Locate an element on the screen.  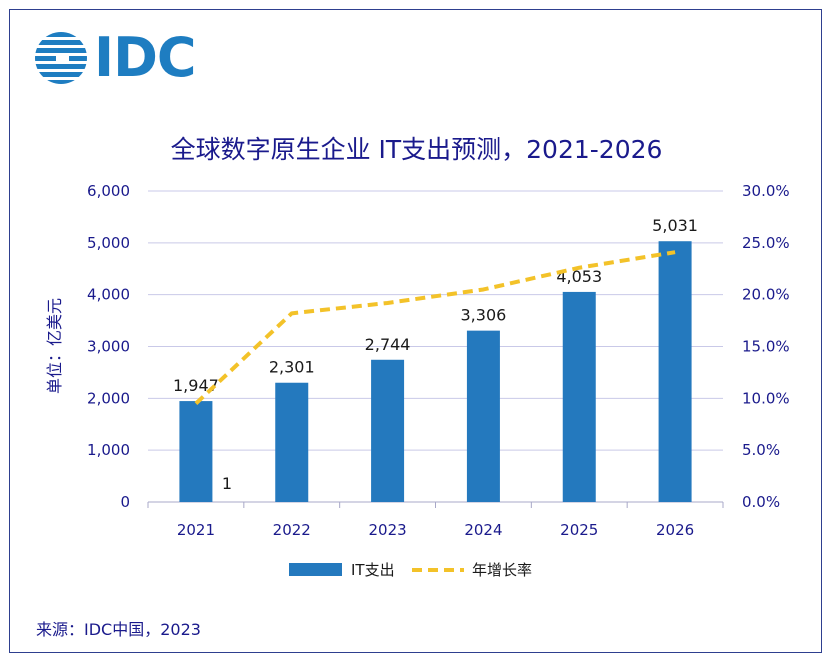
idc-logo: IDC is located at coordinates (114, 57).